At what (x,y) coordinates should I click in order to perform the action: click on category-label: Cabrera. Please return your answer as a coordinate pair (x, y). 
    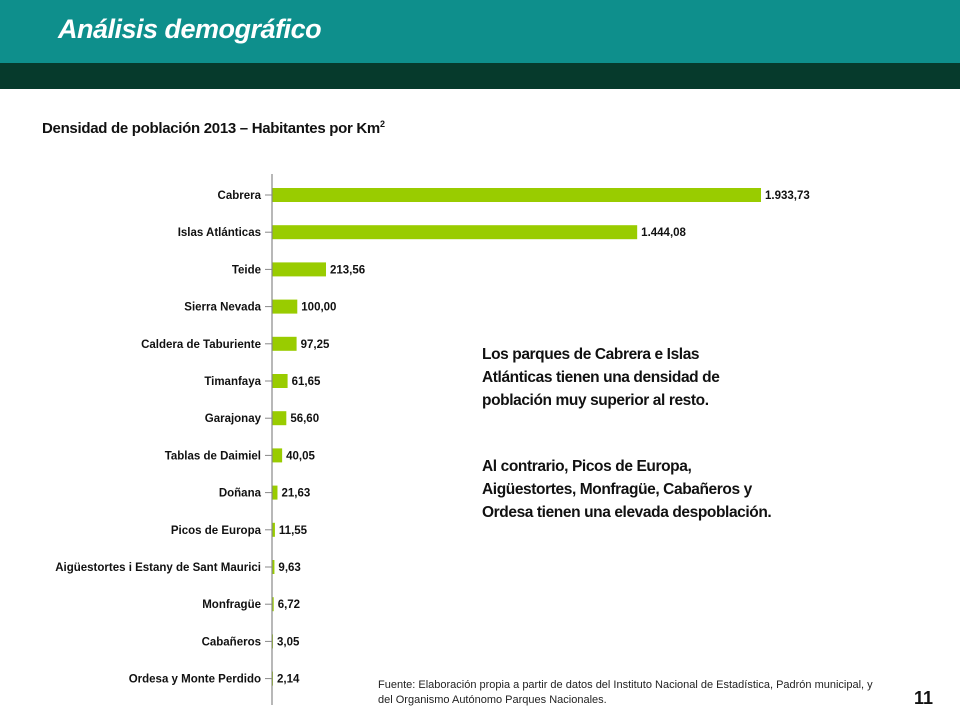
    Looking at the image, I should click on (240, 196).